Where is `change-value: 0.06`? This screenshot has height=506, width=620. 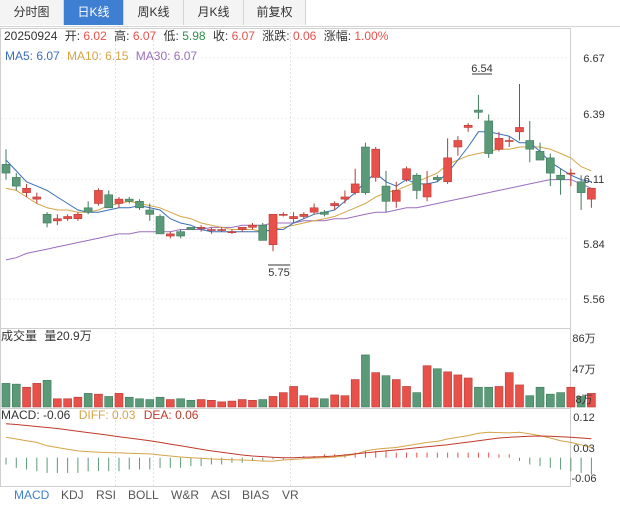
change-value: 0.06 is located at coordinates (305, 36).